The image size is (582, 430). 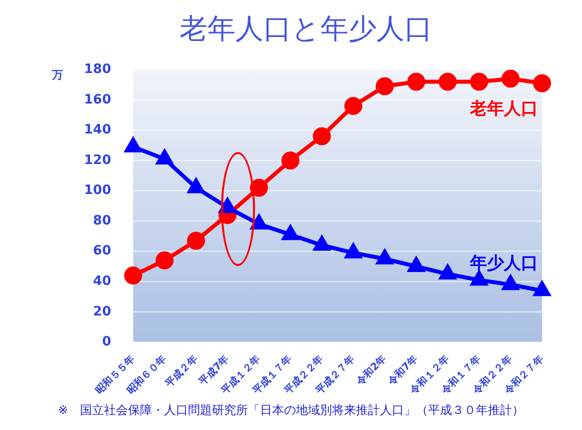 What do you see at coordinates (57, 75) in the screenshot?
I see `y-axis-title: 万` at bounding box center [57, 75].